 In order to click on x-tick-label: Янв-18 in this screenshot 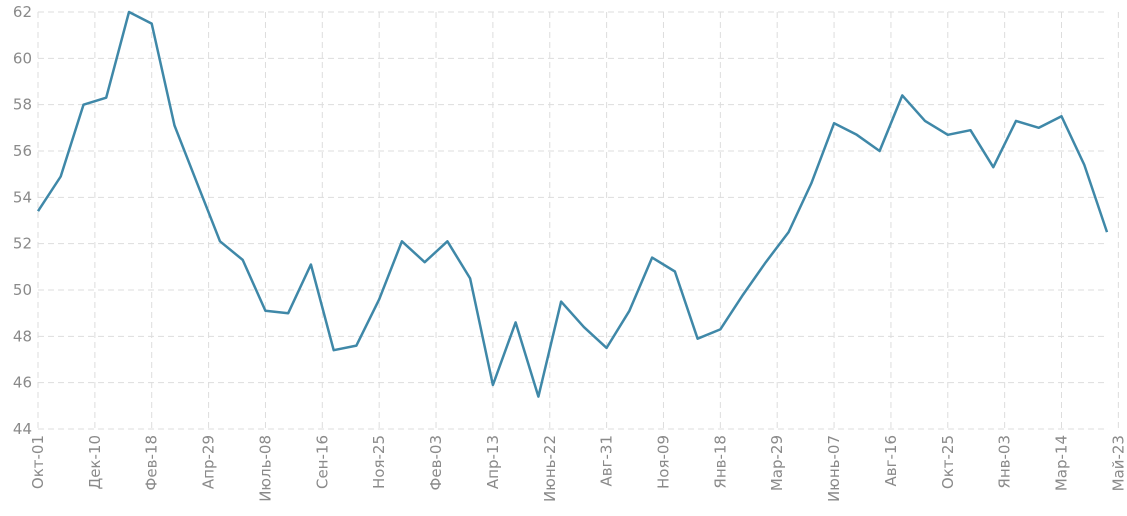, I will do `click(720, 462)`.